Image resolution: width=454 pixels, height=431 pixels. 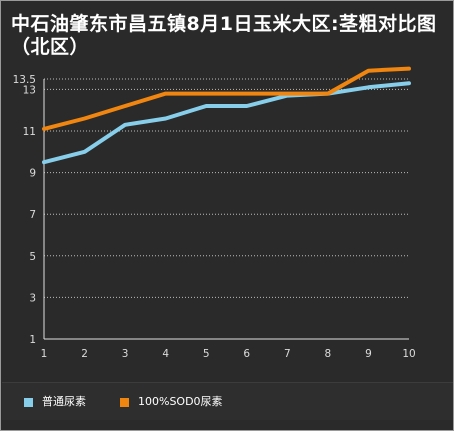 I want to click on legend-label: 100%SOD0尿素, so click(x=180, y=401).